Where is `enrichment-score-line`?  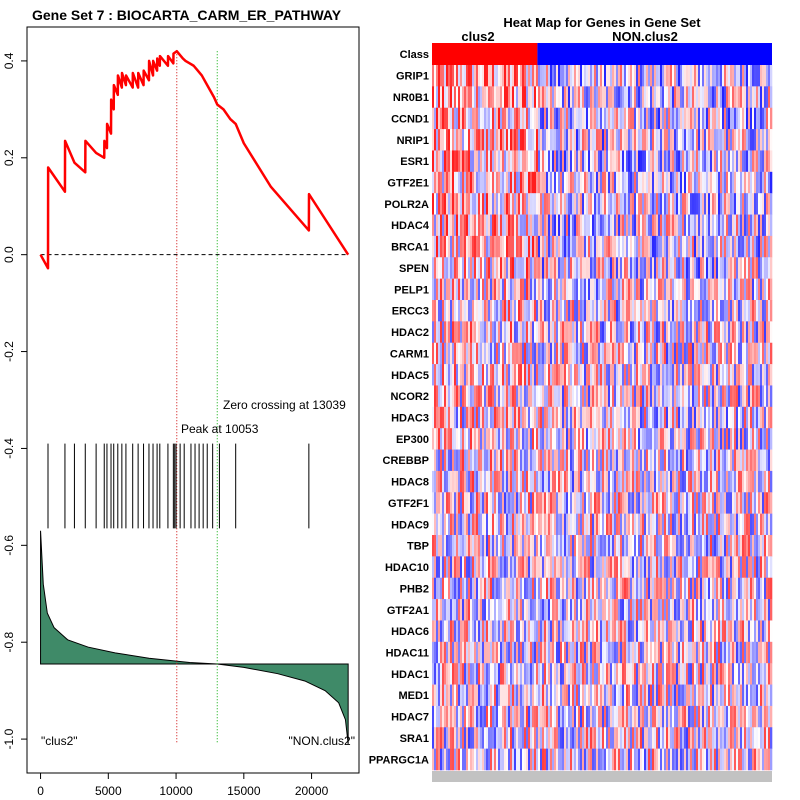
enrichment-score-line is located at coordinates (194, 159).